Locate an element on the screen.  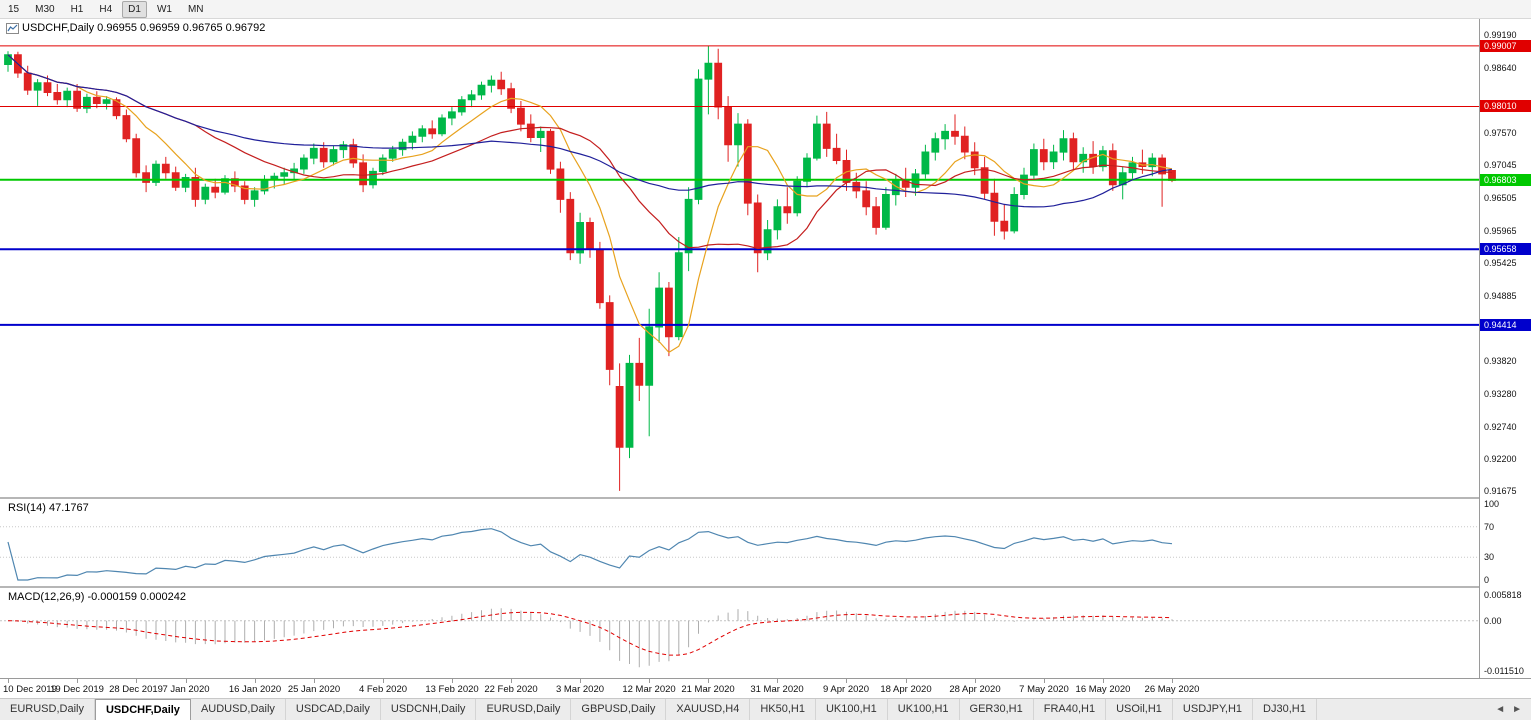
time-axis-label: 21 Mar 2020 is located at coordinates (708, 689).